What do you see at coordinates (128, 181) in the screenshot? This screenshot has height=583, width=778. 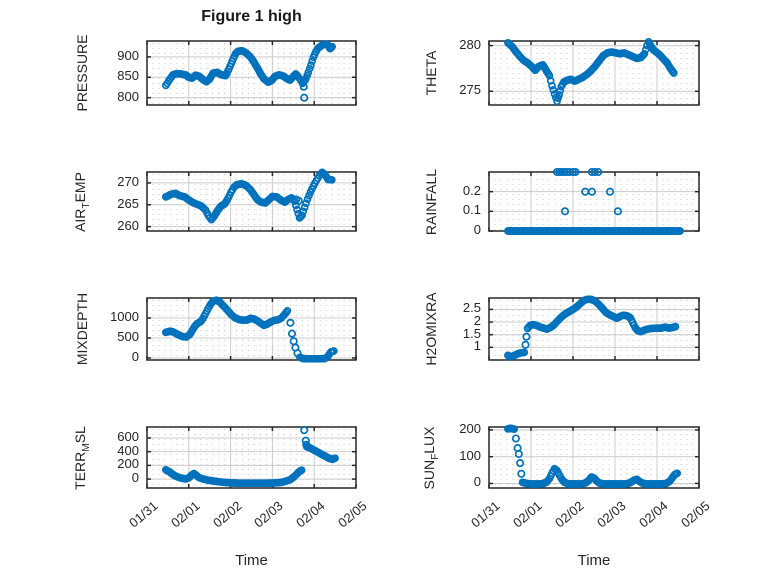 I see `y-tick-label-air-temp: 270` at bounding box center [128, 181].